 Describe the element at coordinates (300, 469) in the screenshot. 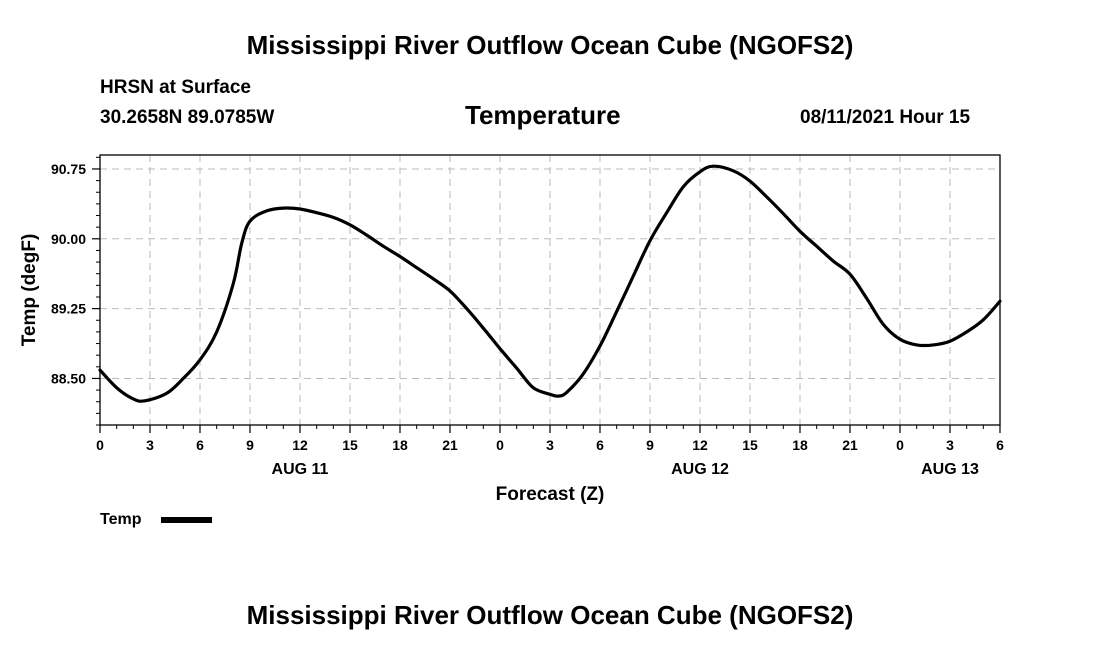

I see `day-label: AUG 11` at that location.